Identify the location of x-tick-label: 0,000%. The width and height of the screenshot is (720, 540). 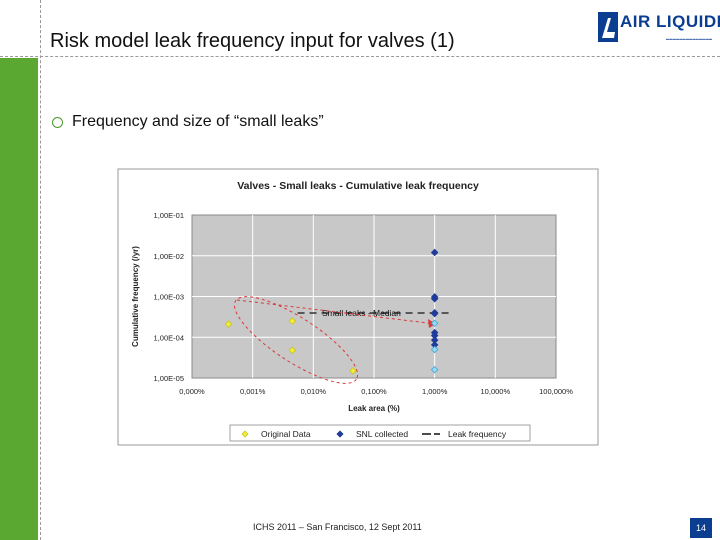
(192, 391).